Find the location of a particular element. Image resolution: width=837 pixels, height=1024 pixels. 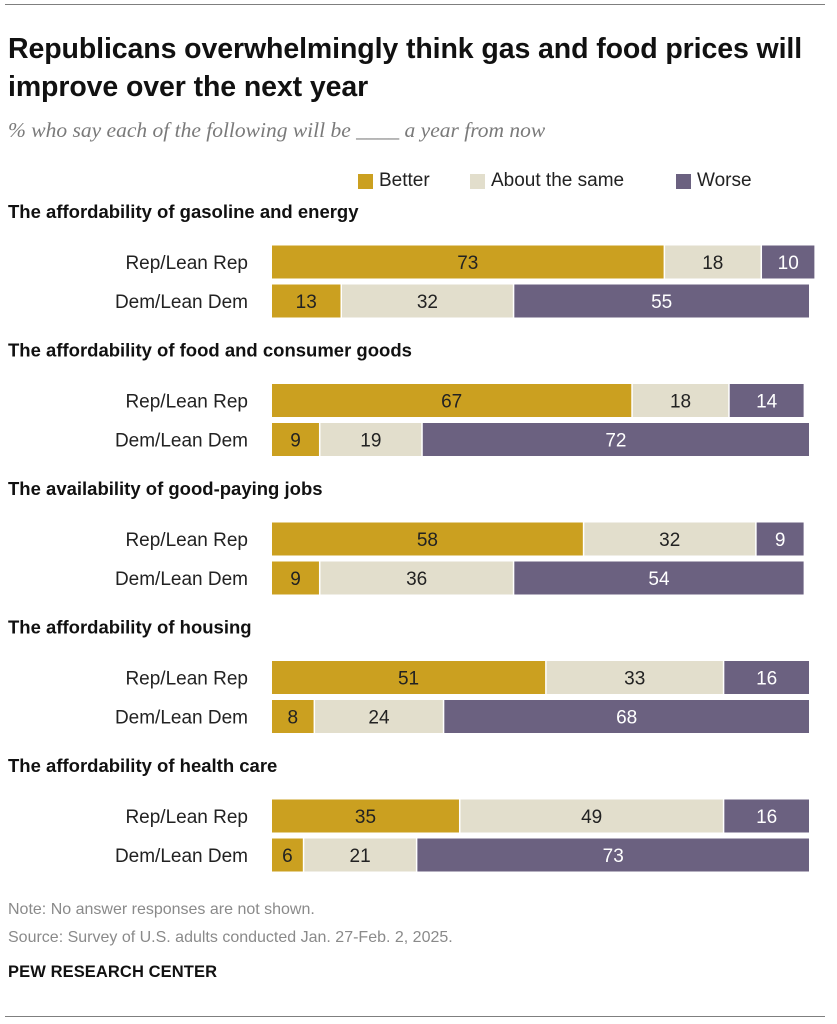

legend-swatch-same is located at coordinates (477, 181).